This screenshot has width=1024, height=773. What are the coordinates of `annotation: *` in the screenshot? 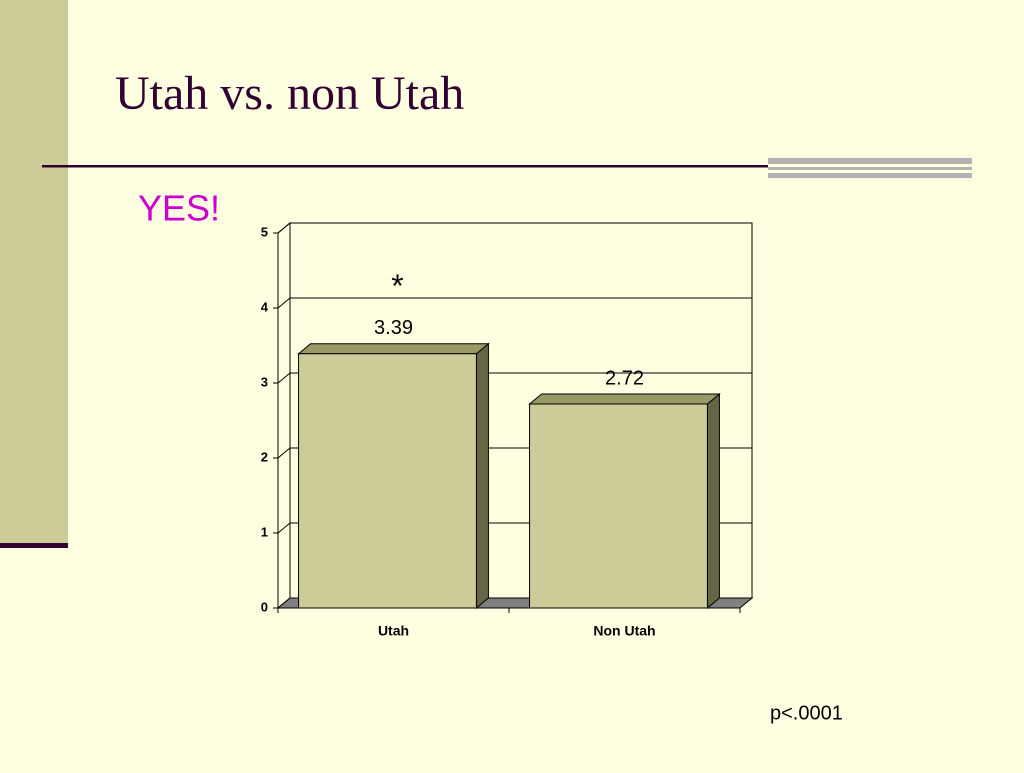 It's located at (397, 286).